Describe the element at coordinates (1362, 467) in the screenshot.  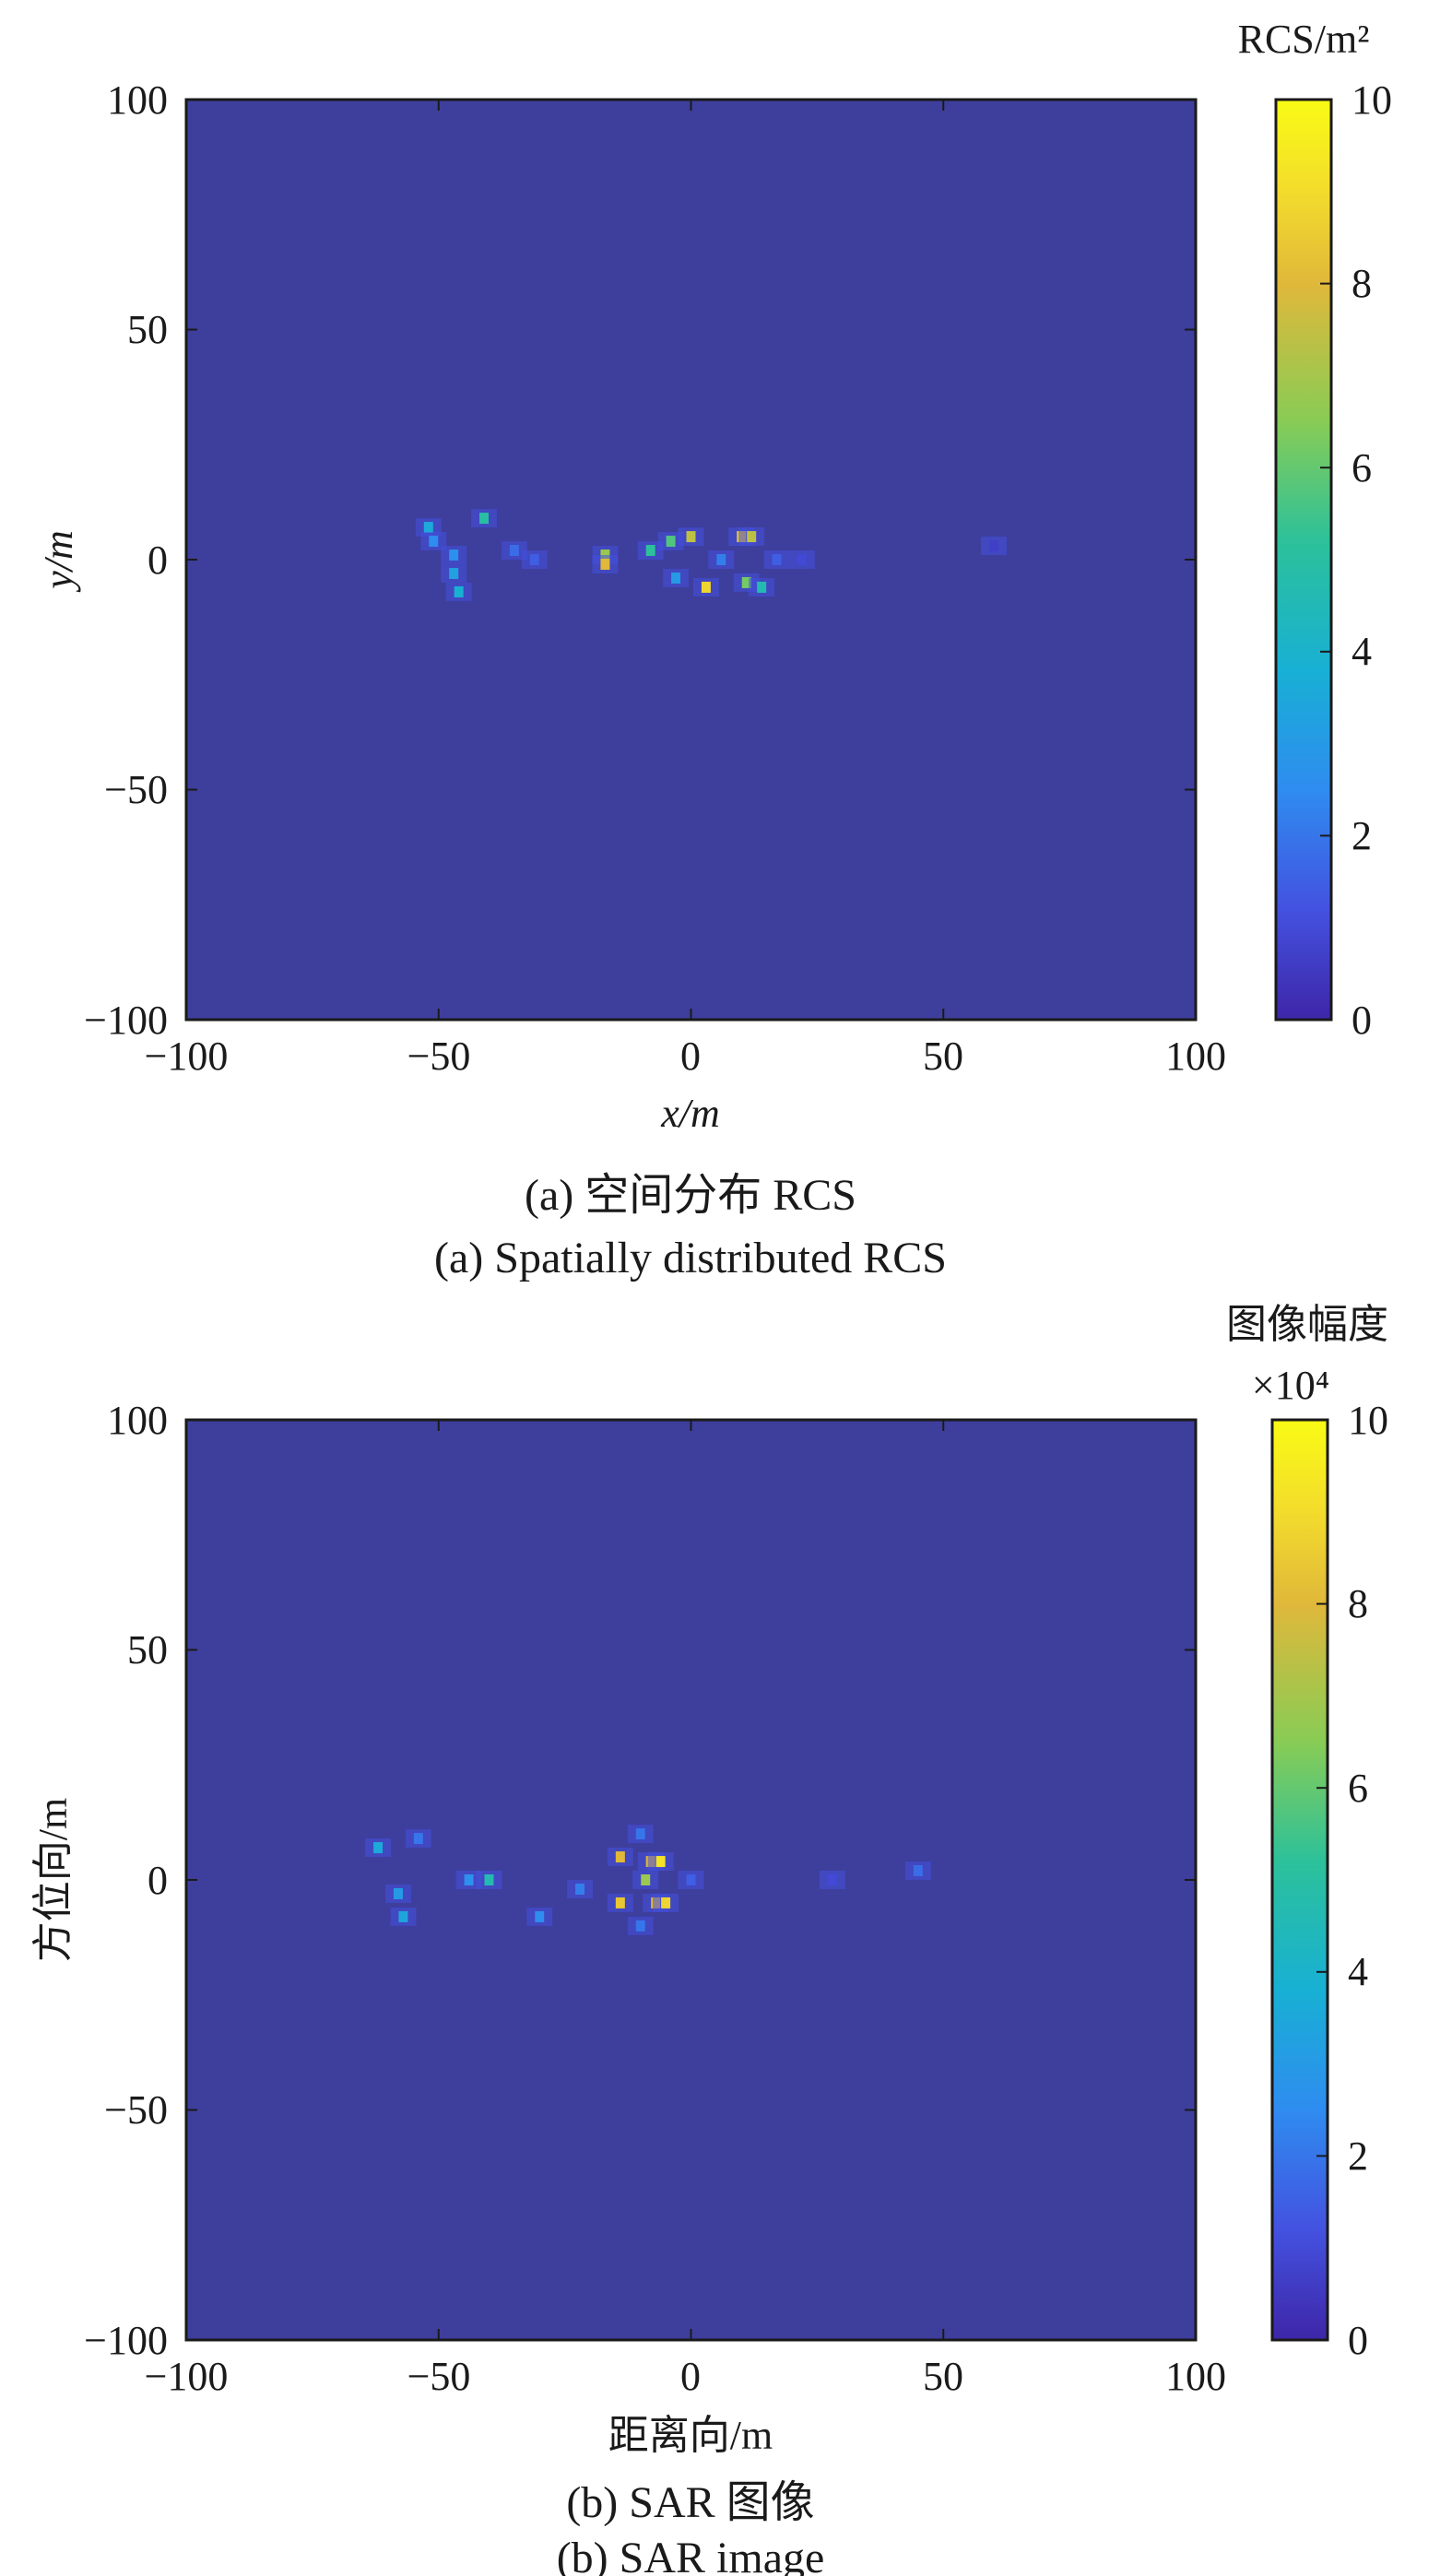
I see `colorbar-tick-a-2: 6` at that location.